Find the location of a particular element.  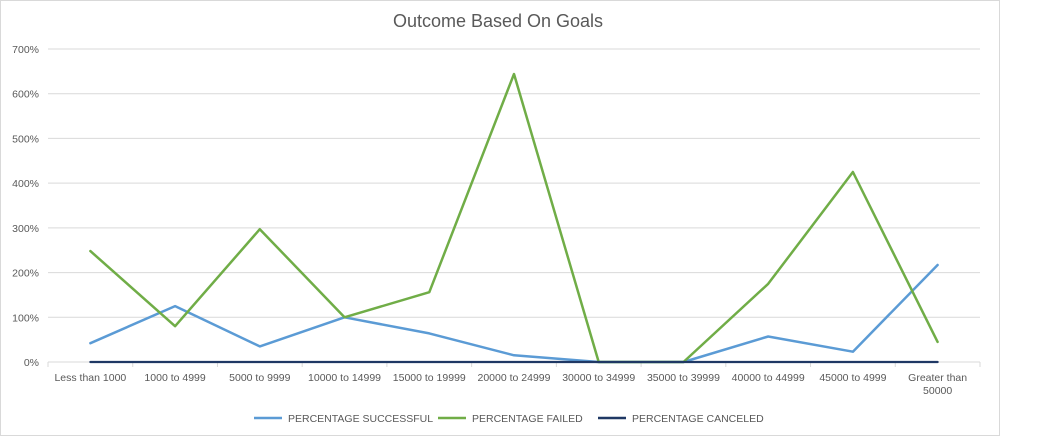

x-tick-label: Greater than is located at coordinates (937, 378).